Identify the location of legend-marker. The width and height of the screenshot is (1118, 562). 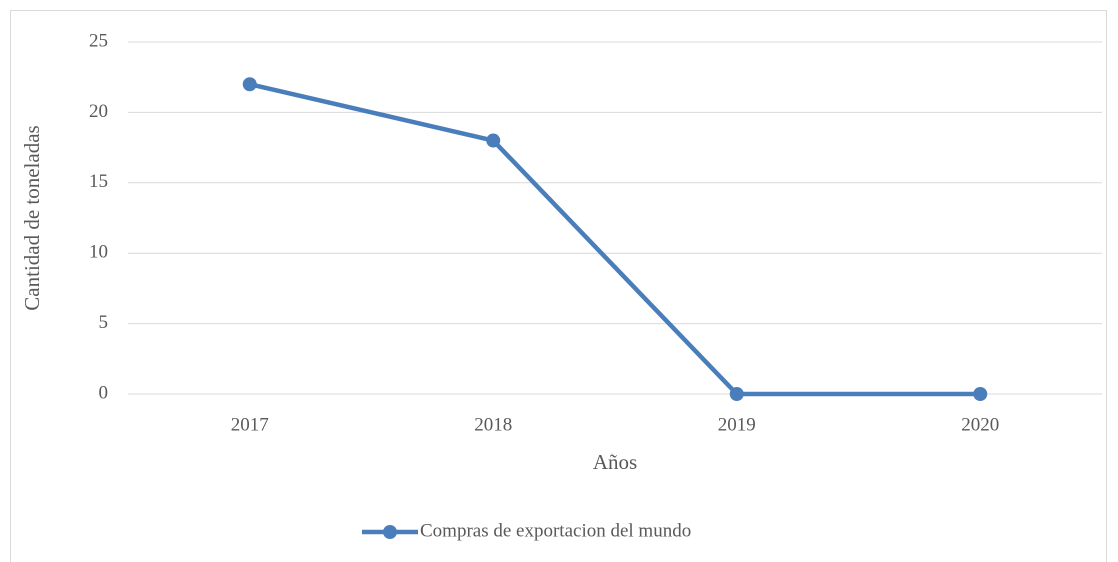
(390, 532).